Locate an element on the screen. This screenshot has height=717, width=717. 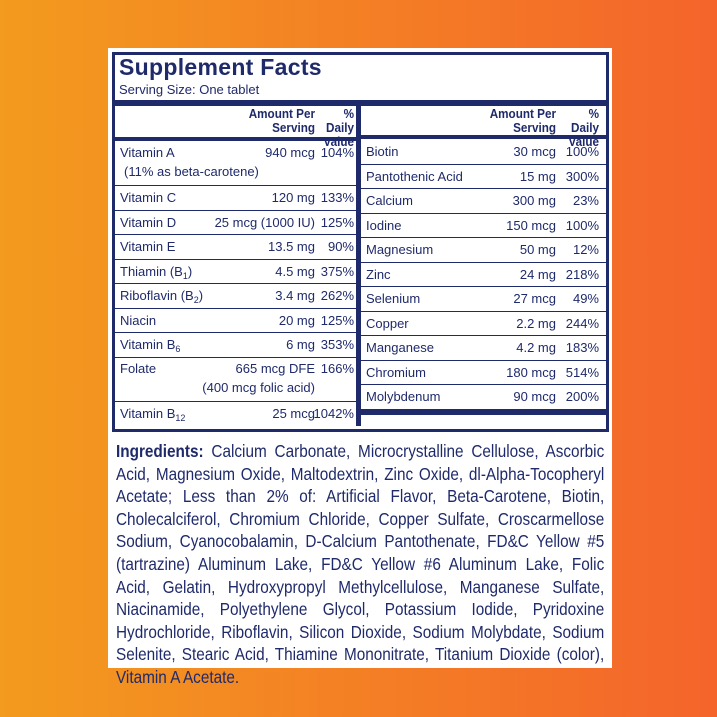
amount: 4.5 mg is located at coordinates (295, 271).